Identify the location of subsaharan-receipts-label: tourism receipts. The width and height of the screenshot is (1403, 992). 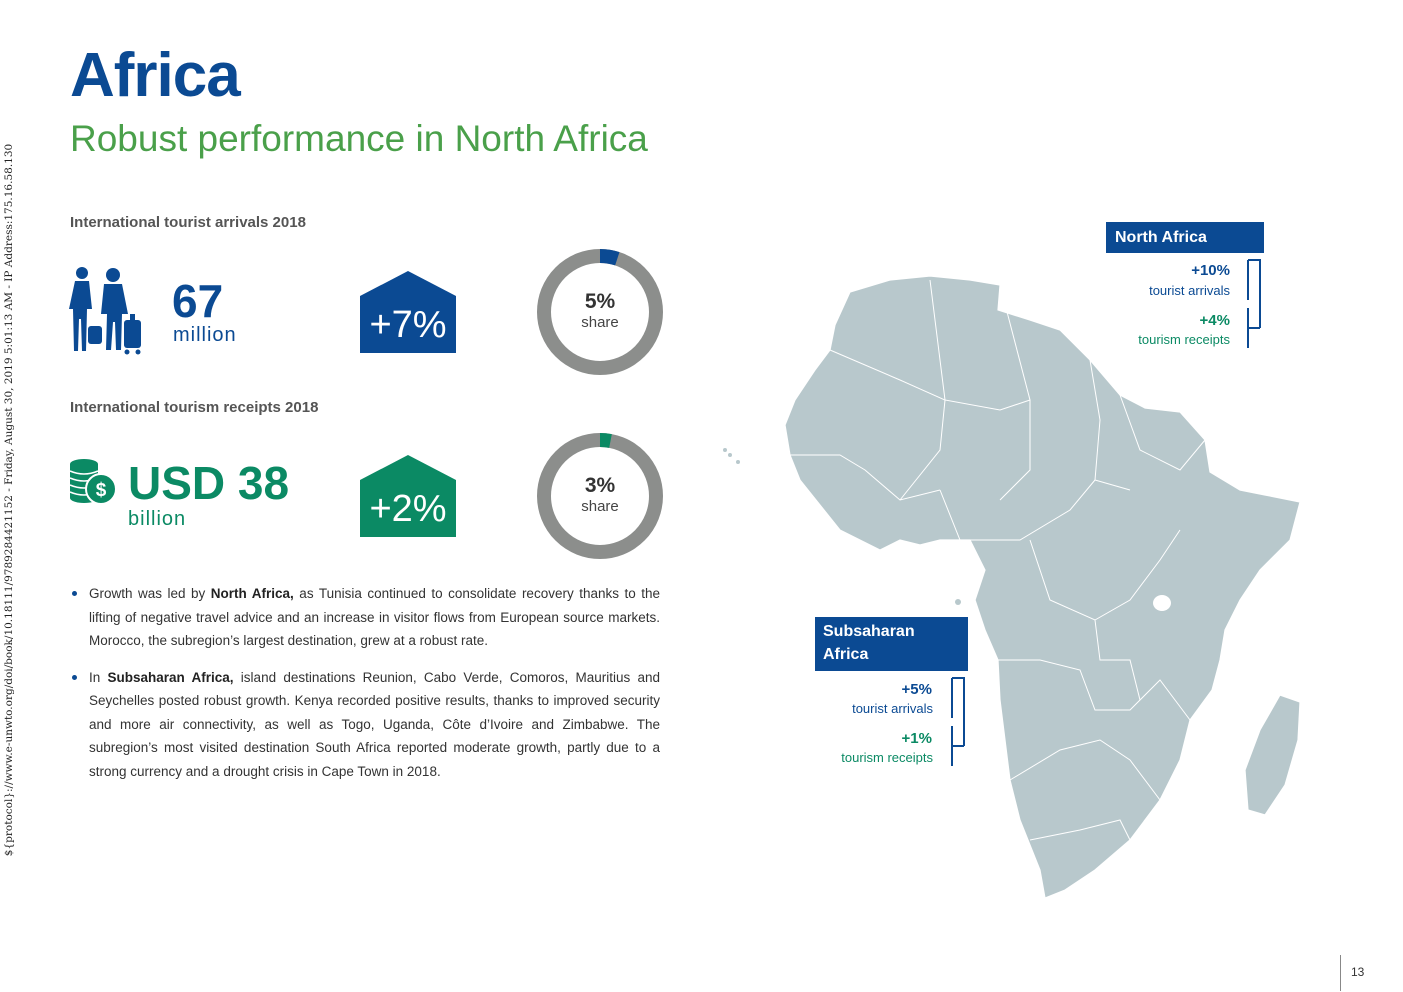
(887, 757).